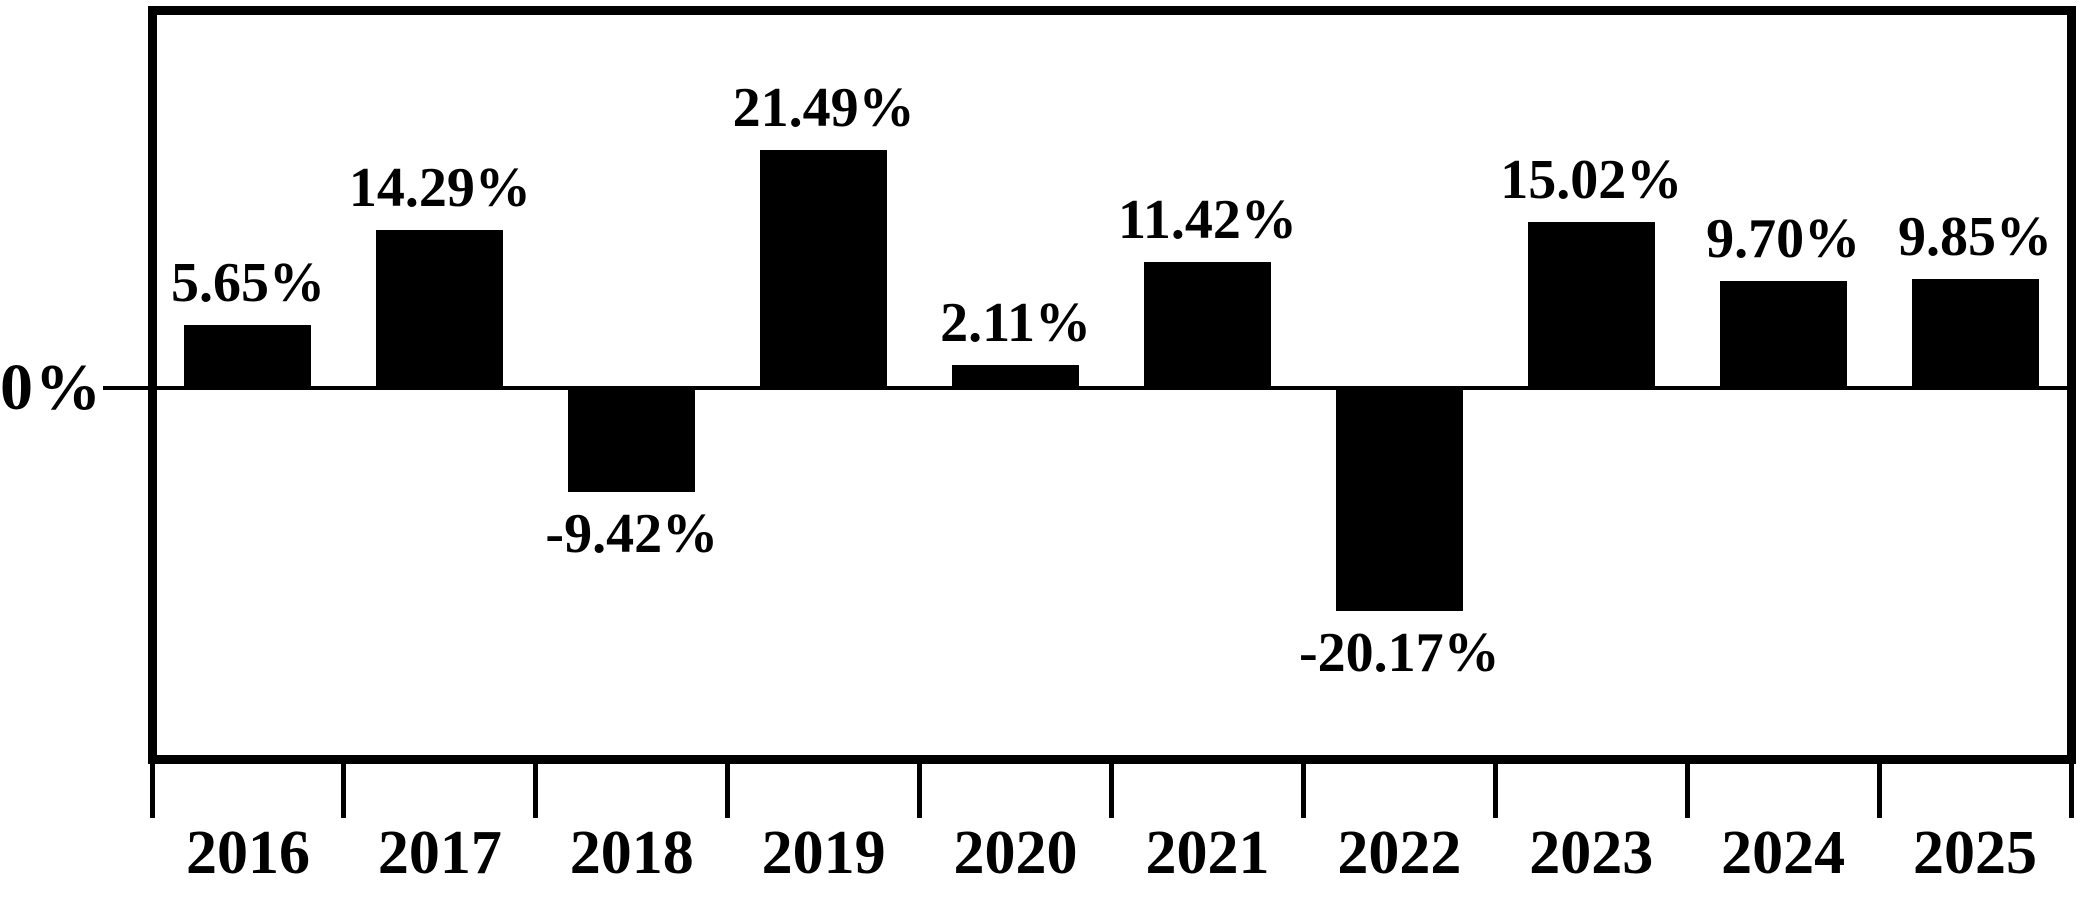 This screenshot has width=2083, height=900. What do you see at coordinates (1015, 853) in the screenshot?
I see `x-tick-label-2020: 2020` at bounding box center [1015, 853].